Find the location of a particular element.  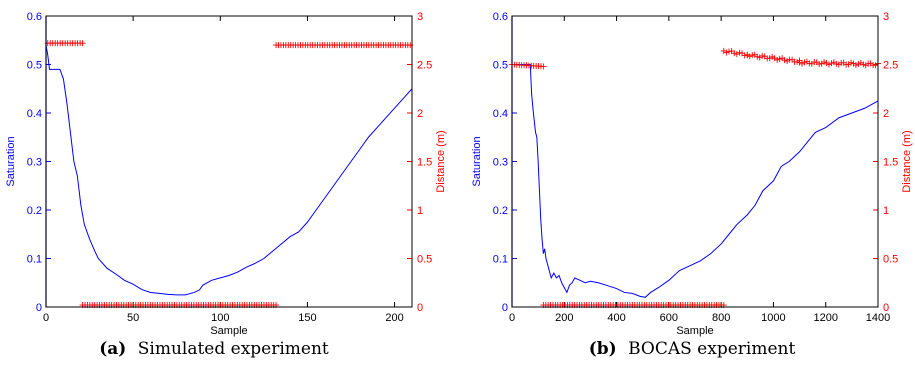

caption-text: Simulated experiment is located at coordinates (233, 349).